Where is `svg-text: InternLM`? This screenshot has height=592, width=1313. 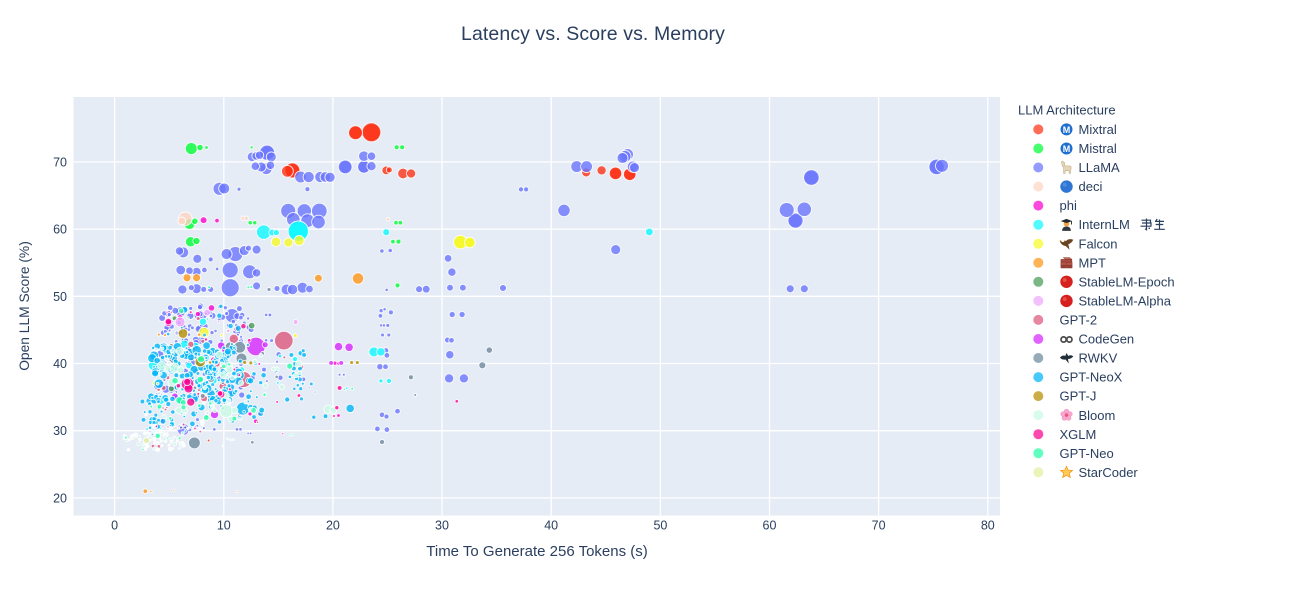
svg-text: InternLM is located at coordinates (1104, 224).